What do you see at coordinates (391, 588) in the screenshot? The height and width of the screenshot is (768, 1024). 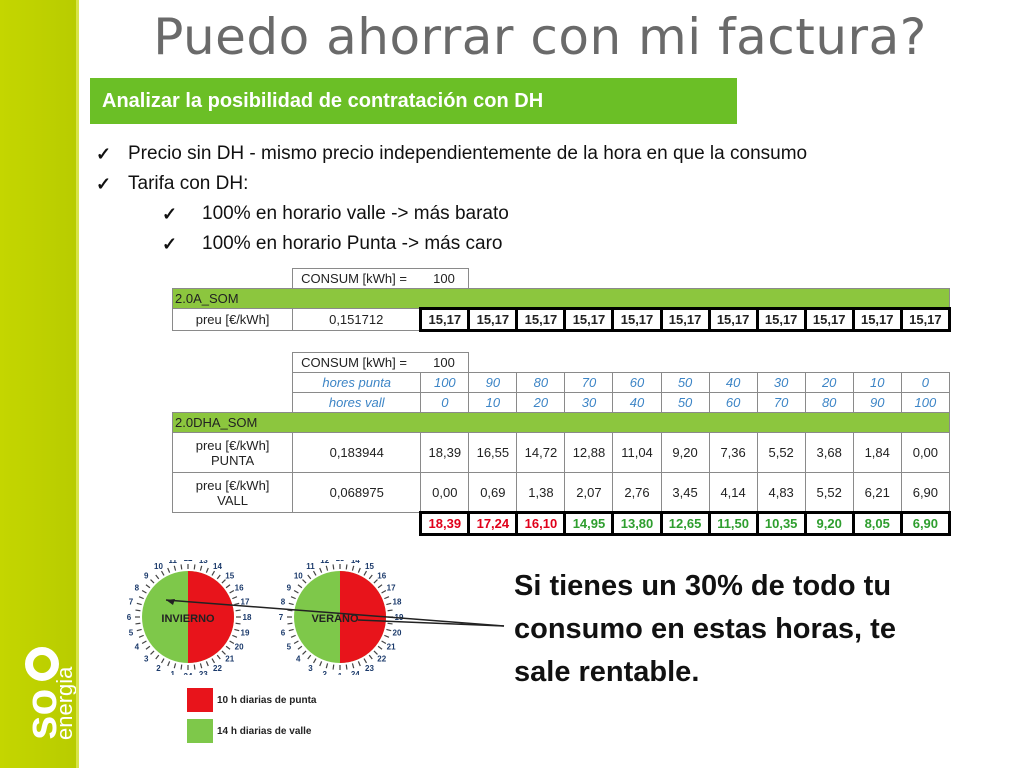 I see `clock-number: 17` at bounding box center [391, 588].